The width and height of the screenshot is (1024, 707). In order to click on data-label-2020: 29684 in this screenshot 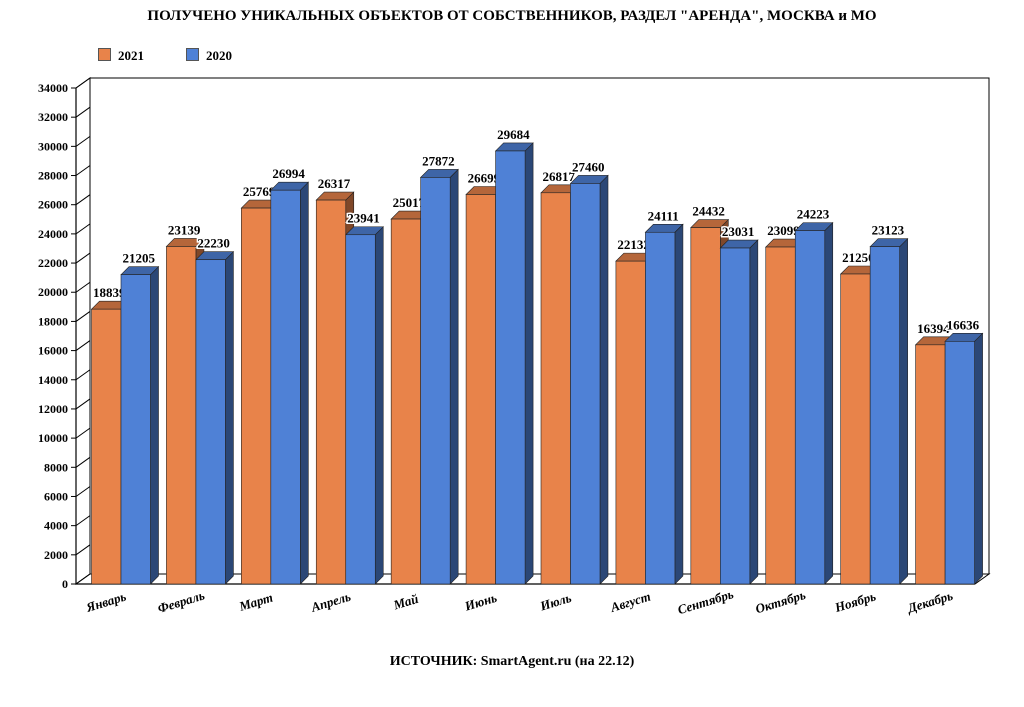, I will do `click(513, 134)`.